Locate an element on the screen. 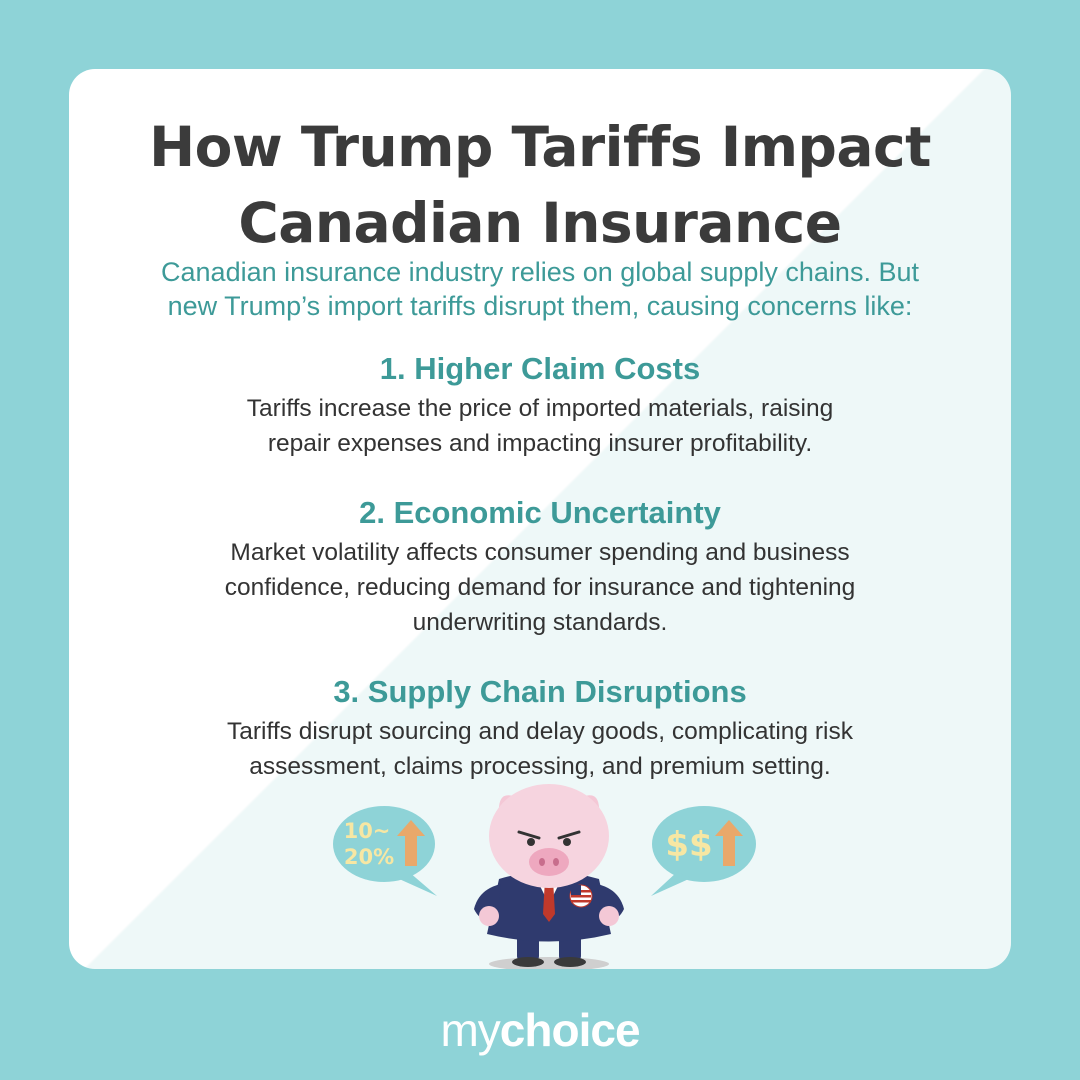 This screenshot has width=1080, height=1080. flag-pin-icon is located at coordinates (581, 896).